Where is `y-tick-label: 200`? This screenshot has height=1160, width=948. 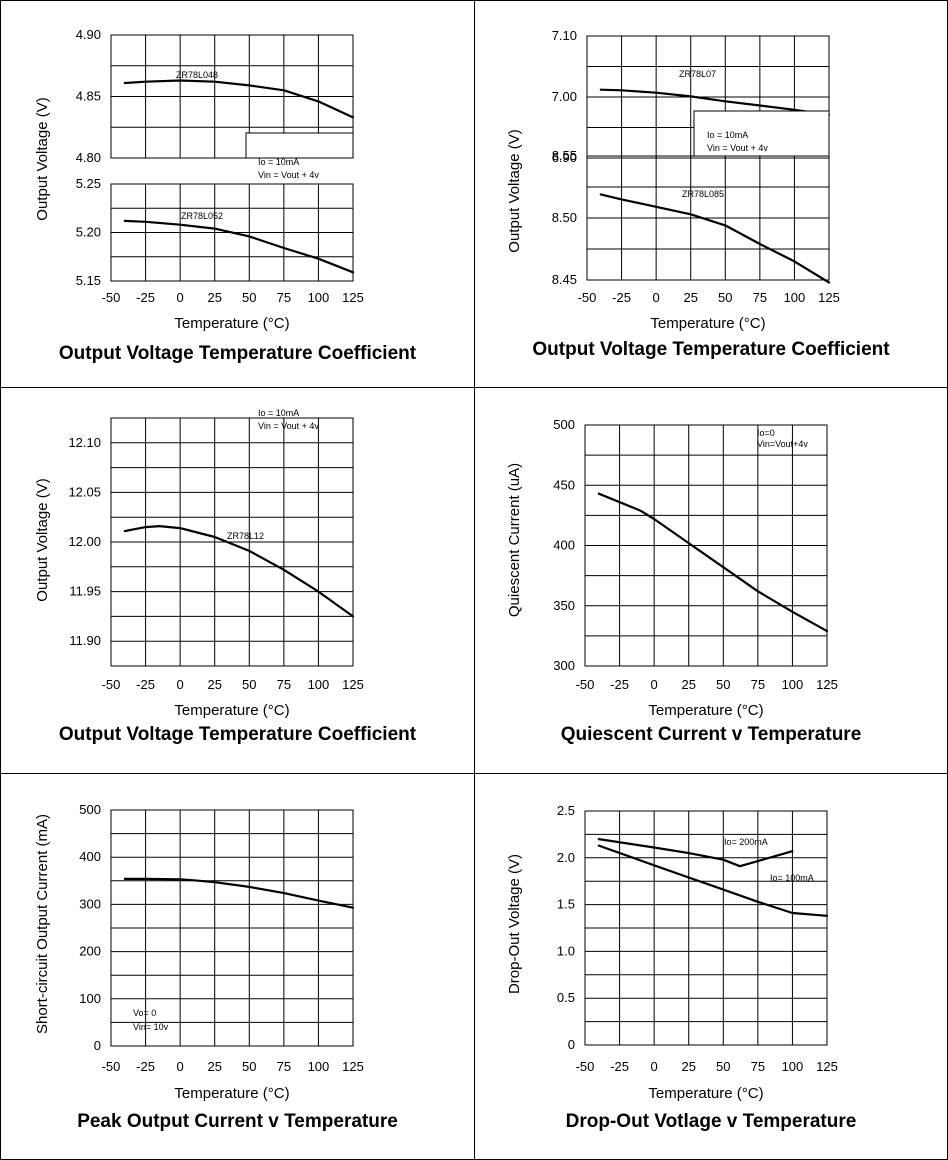
y-tick-label: 200 is located at coordinates (90, 951).